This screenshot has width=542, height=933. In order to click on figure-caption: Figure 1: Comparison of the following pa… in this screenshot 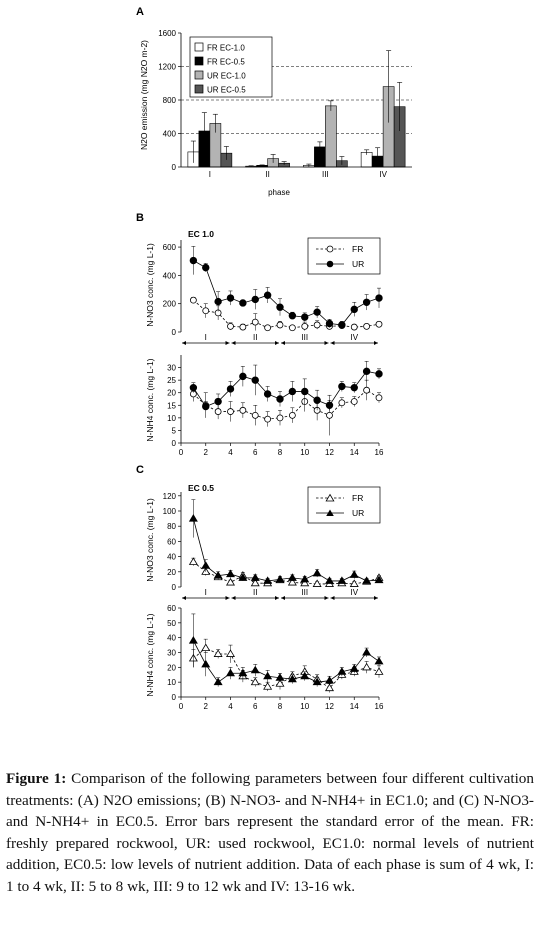, I will do `click(270, 832)`.